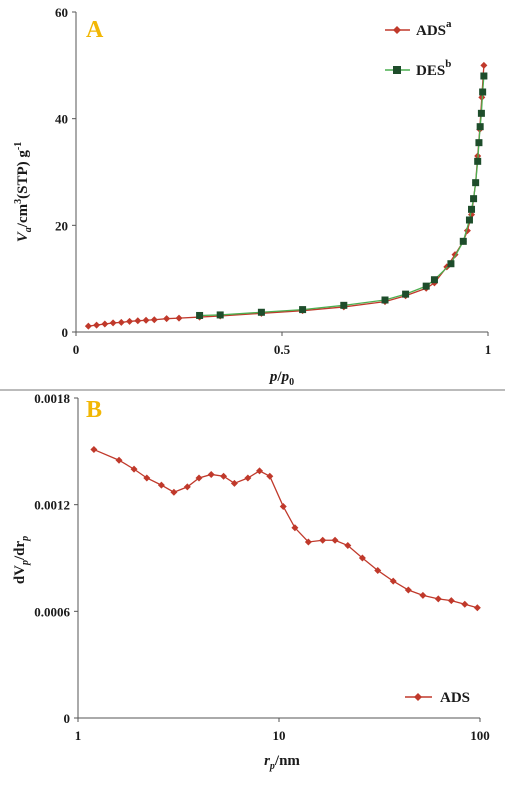  Describe the element at coordinates (18, 146) in the screenshot. I see `panel-a-ylabel-sup: -1` at that location.